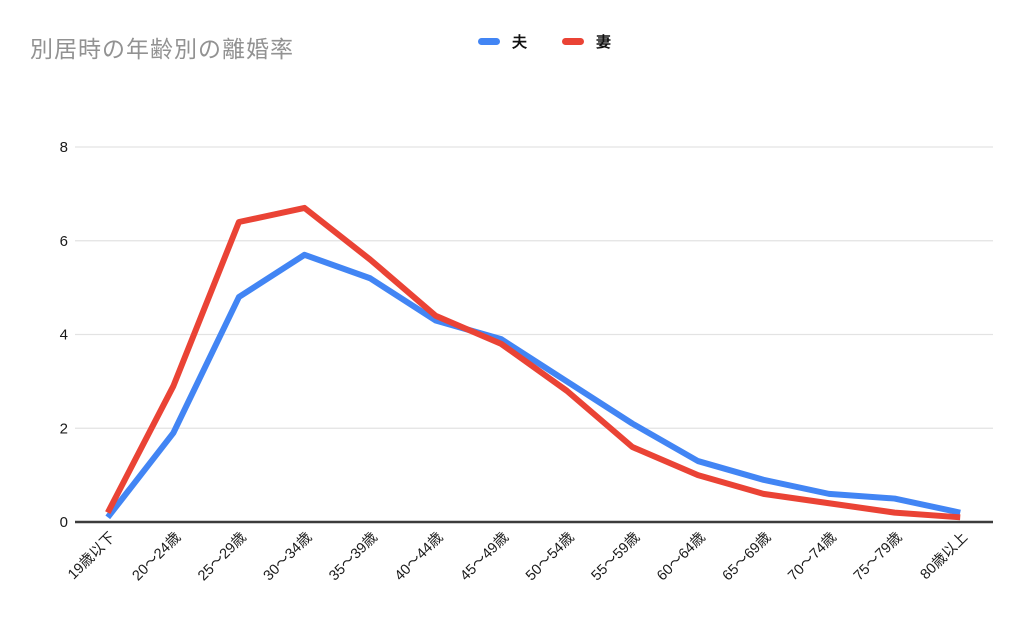 The width and height of the screenshot is (1024, 633). Describe the element at coordinates (489, 41) in the screenshot. I see `husband-series-swatch-icon` at that location.